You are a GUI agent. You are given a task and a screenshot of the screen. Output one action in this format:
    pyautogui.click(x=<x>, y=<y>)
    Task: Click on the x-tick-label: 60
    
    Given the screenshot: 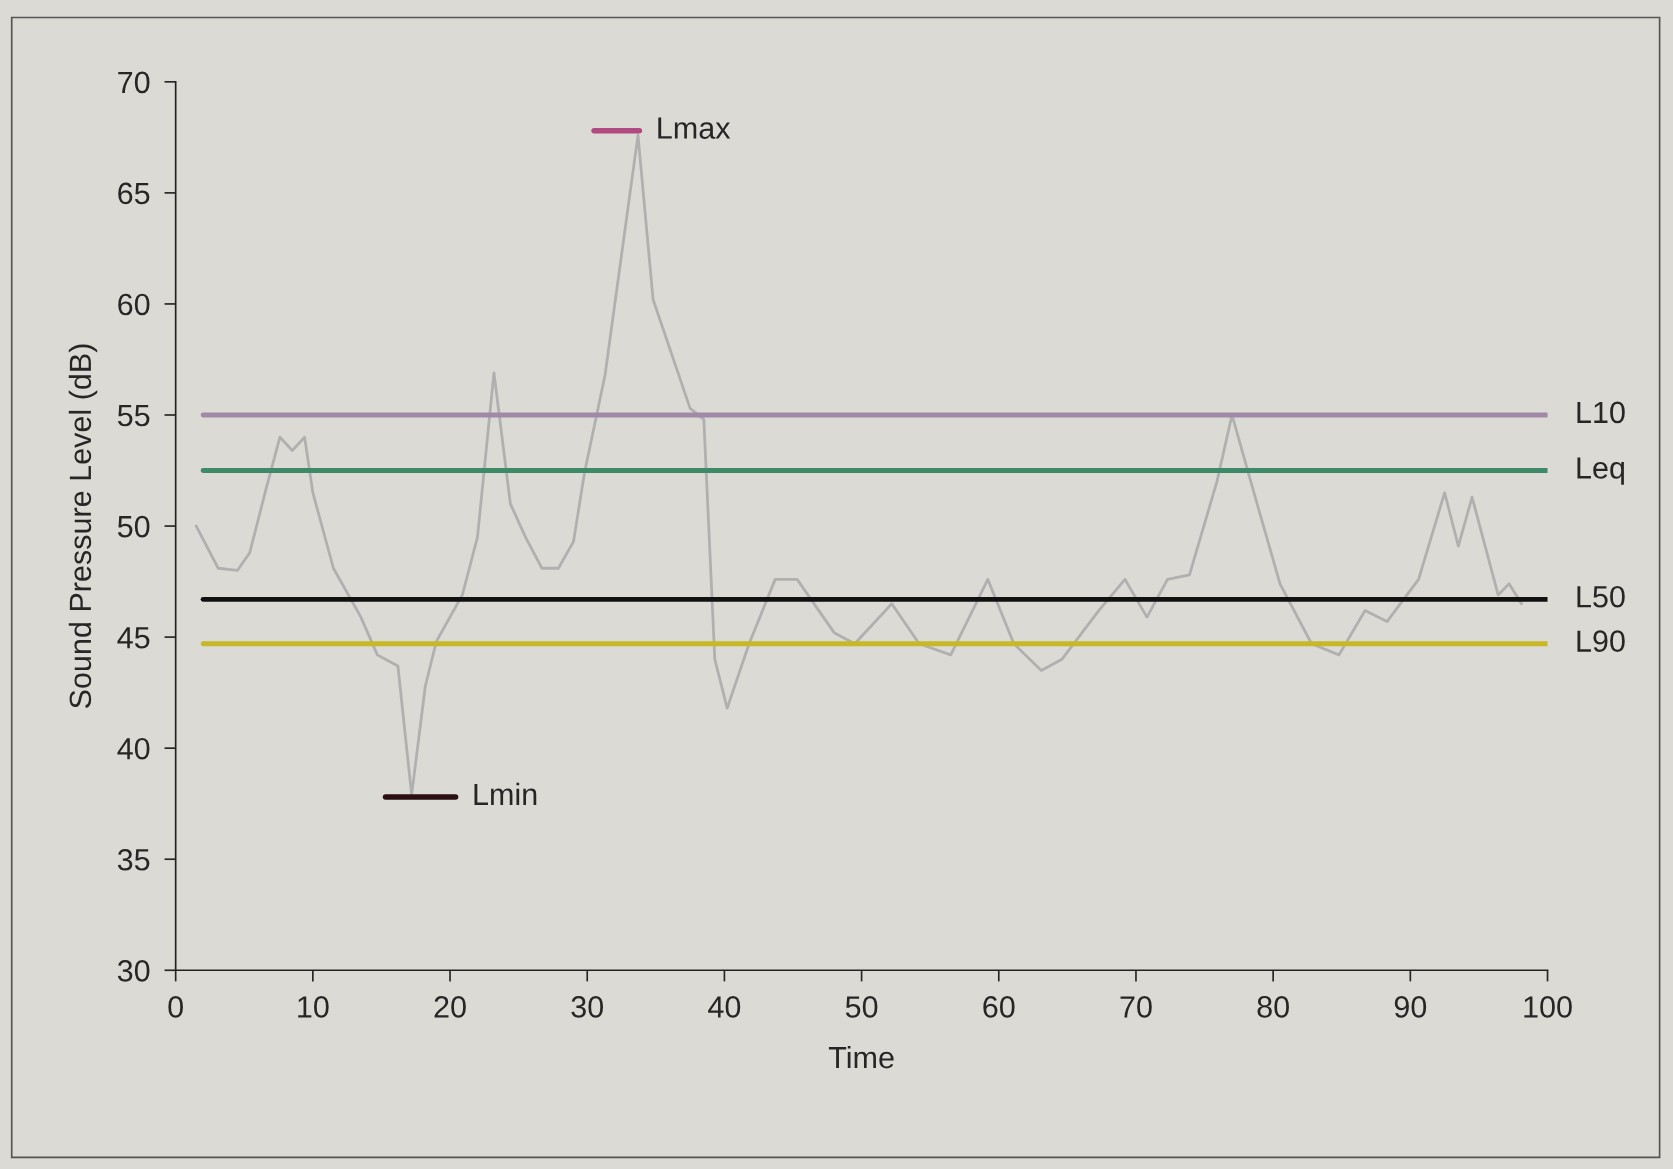 What is the action you would take?
    pyautogui.click(x=999, y=1007)
    